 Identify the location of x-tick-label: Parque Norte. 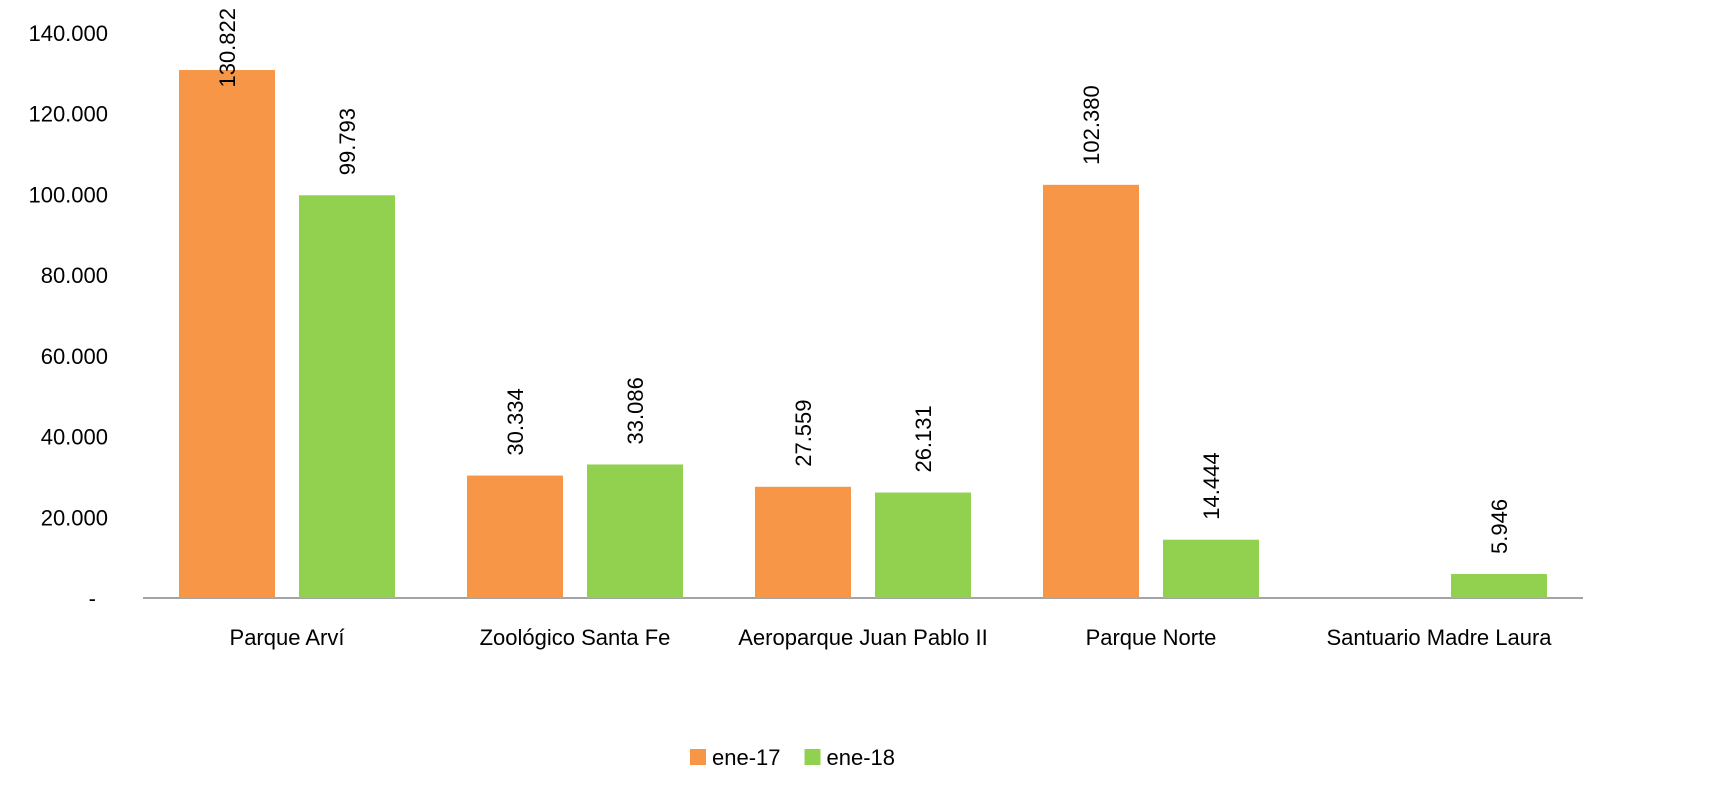
(1151, 637).